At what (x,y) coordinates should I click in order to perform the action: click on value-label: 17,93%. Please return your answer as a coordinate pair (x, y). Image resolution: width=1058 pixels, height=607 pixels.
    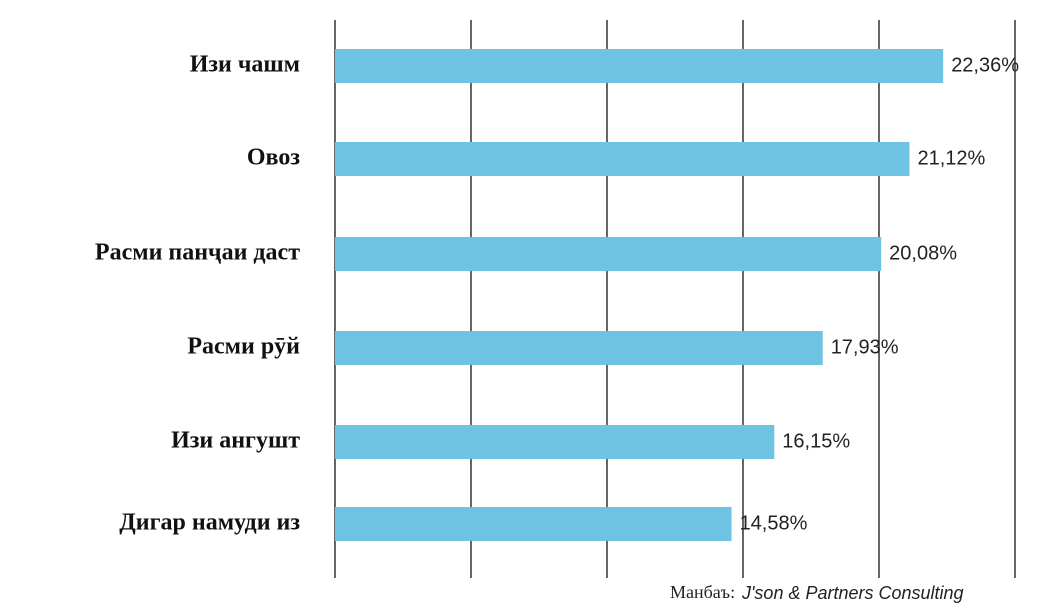
    Looking at the image, I should click on (865, 347).